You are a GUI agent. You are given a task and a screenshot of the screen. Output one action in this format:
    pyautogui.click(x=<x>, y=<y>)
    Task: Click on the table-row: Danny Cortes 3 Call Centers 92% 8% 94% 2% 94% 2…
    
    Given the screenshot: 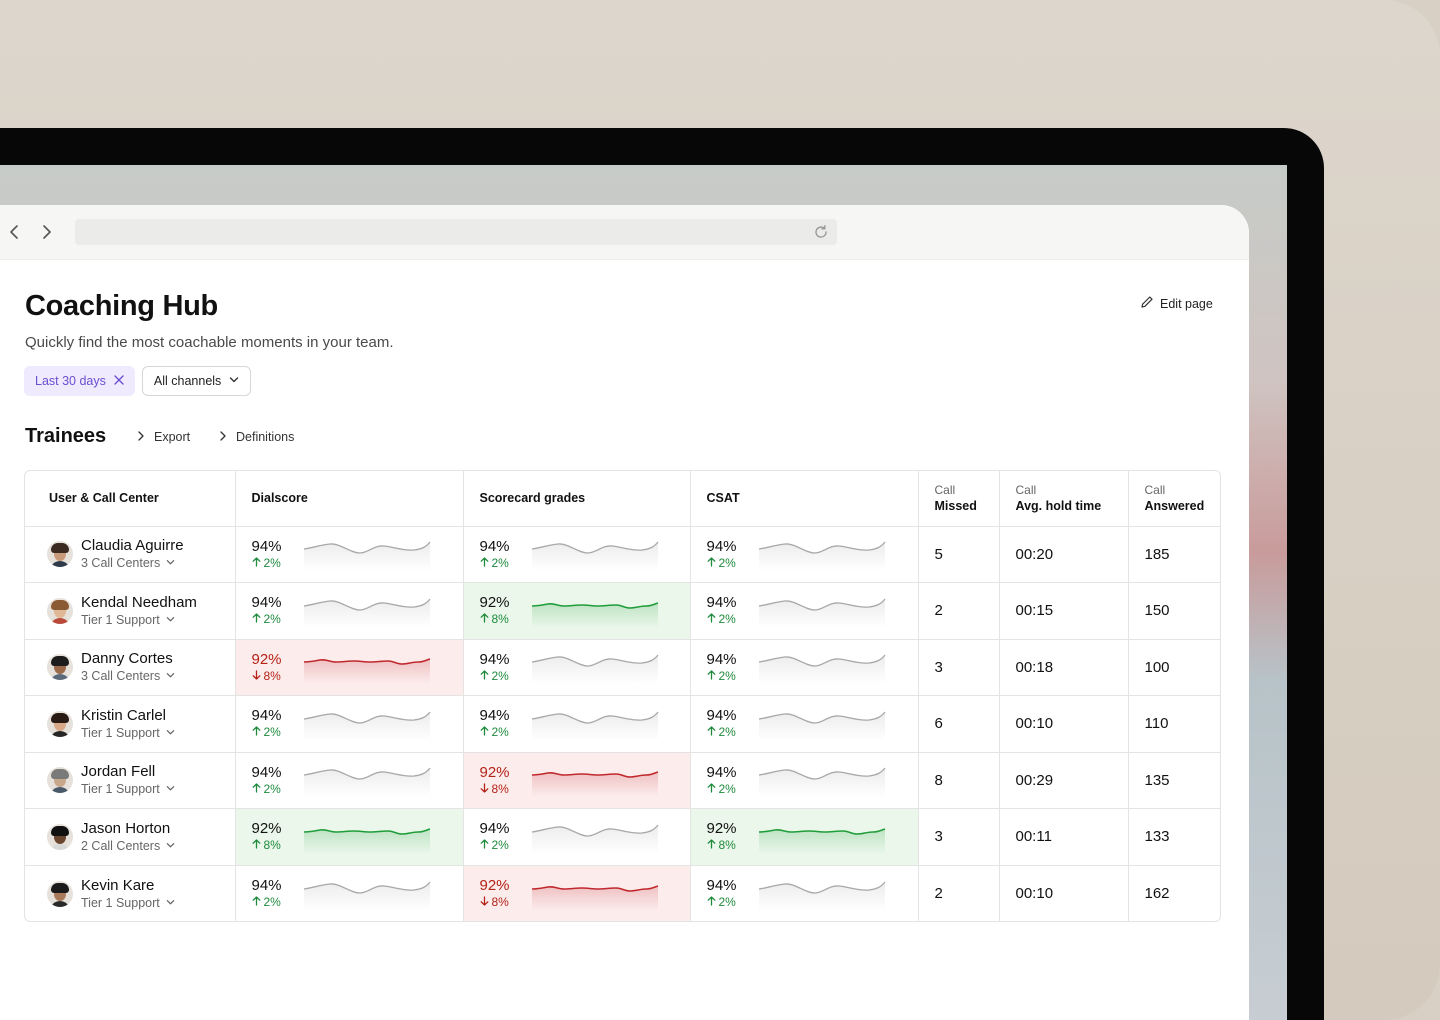 What is the action you would take?
    pyautogui.click(x=622, y=667)
    